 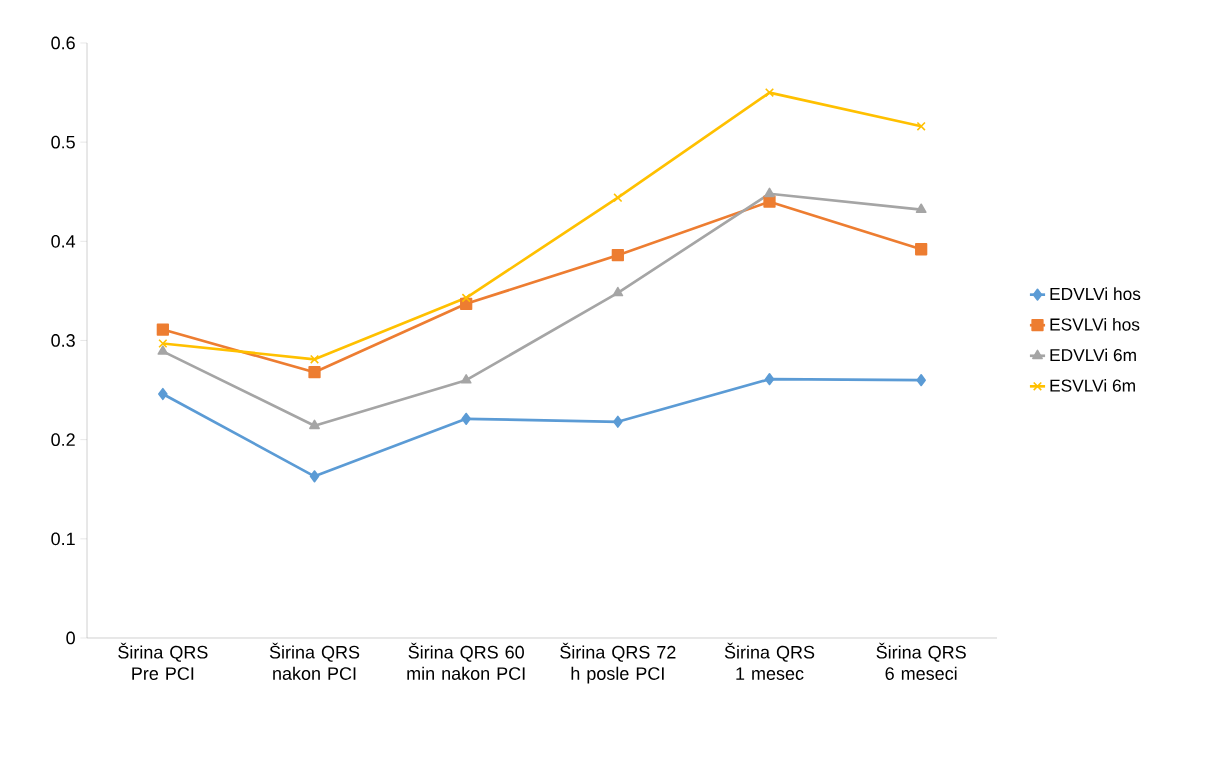 I want to click on legend-label: EDVLVi 6m, so click(x=1093, y=355).